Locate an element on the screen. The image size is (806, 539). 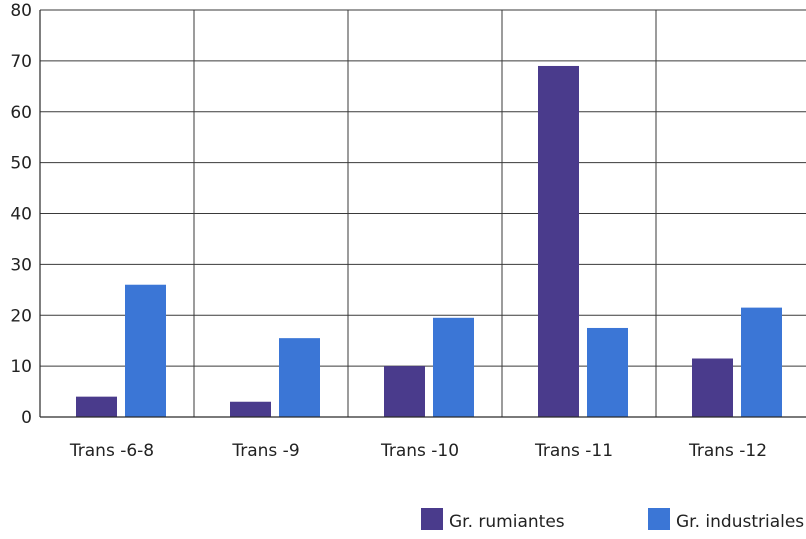
legend: Gr. rumiantes Gr. industriales is located at coordinates (612, 520).